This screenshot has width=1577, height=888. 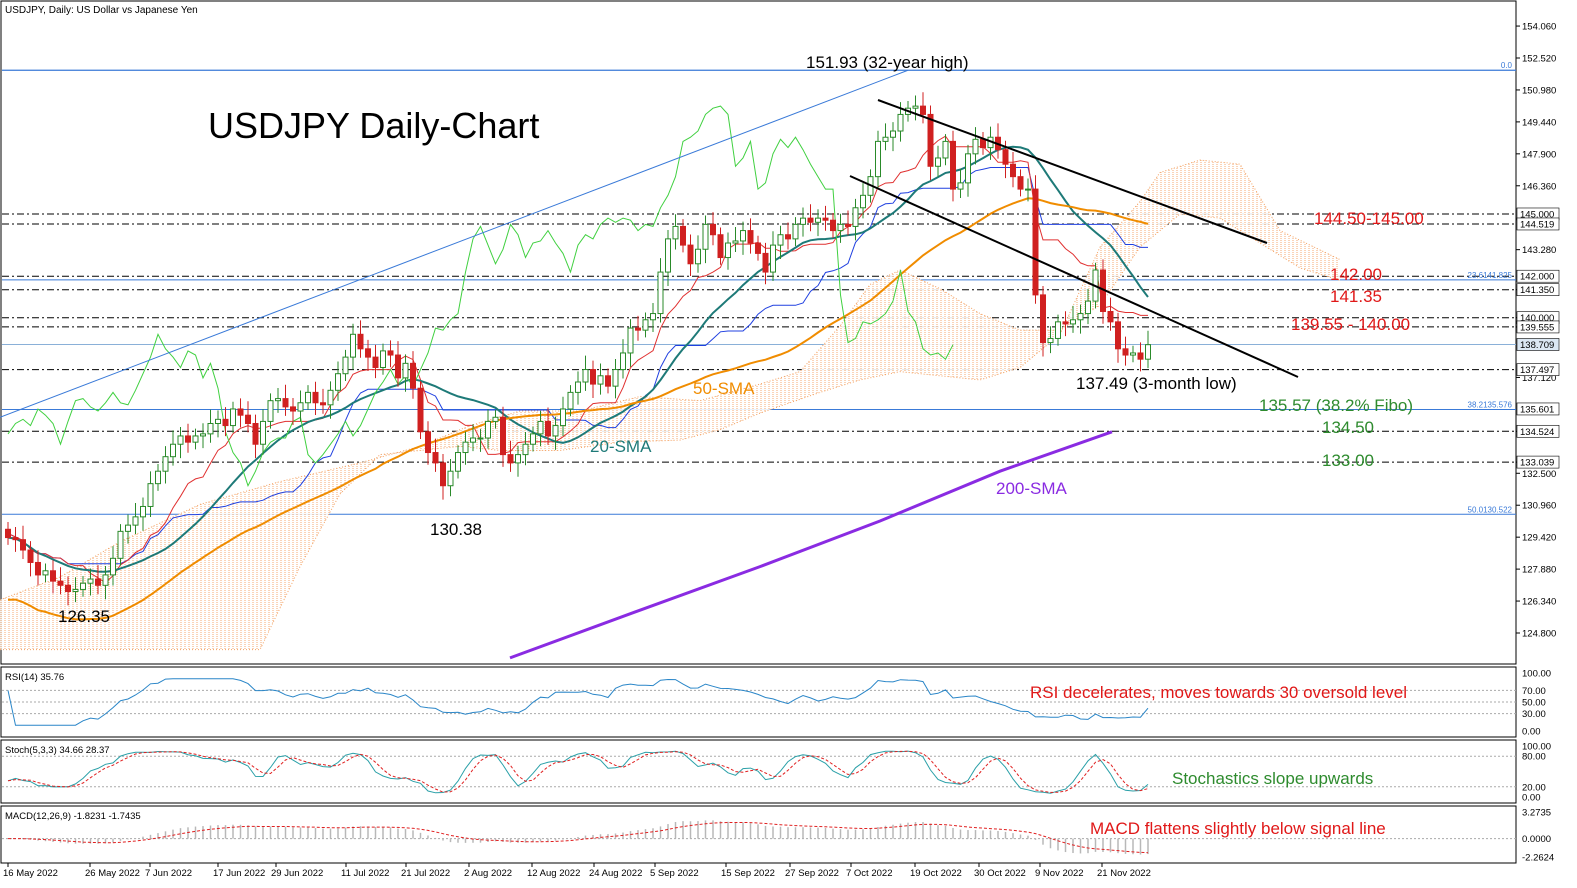 What do you see at coordinates (1490, 404) in the screenshot?
I see `fib-label-2: 38.2135.576` at bounding box center [1490, 404].